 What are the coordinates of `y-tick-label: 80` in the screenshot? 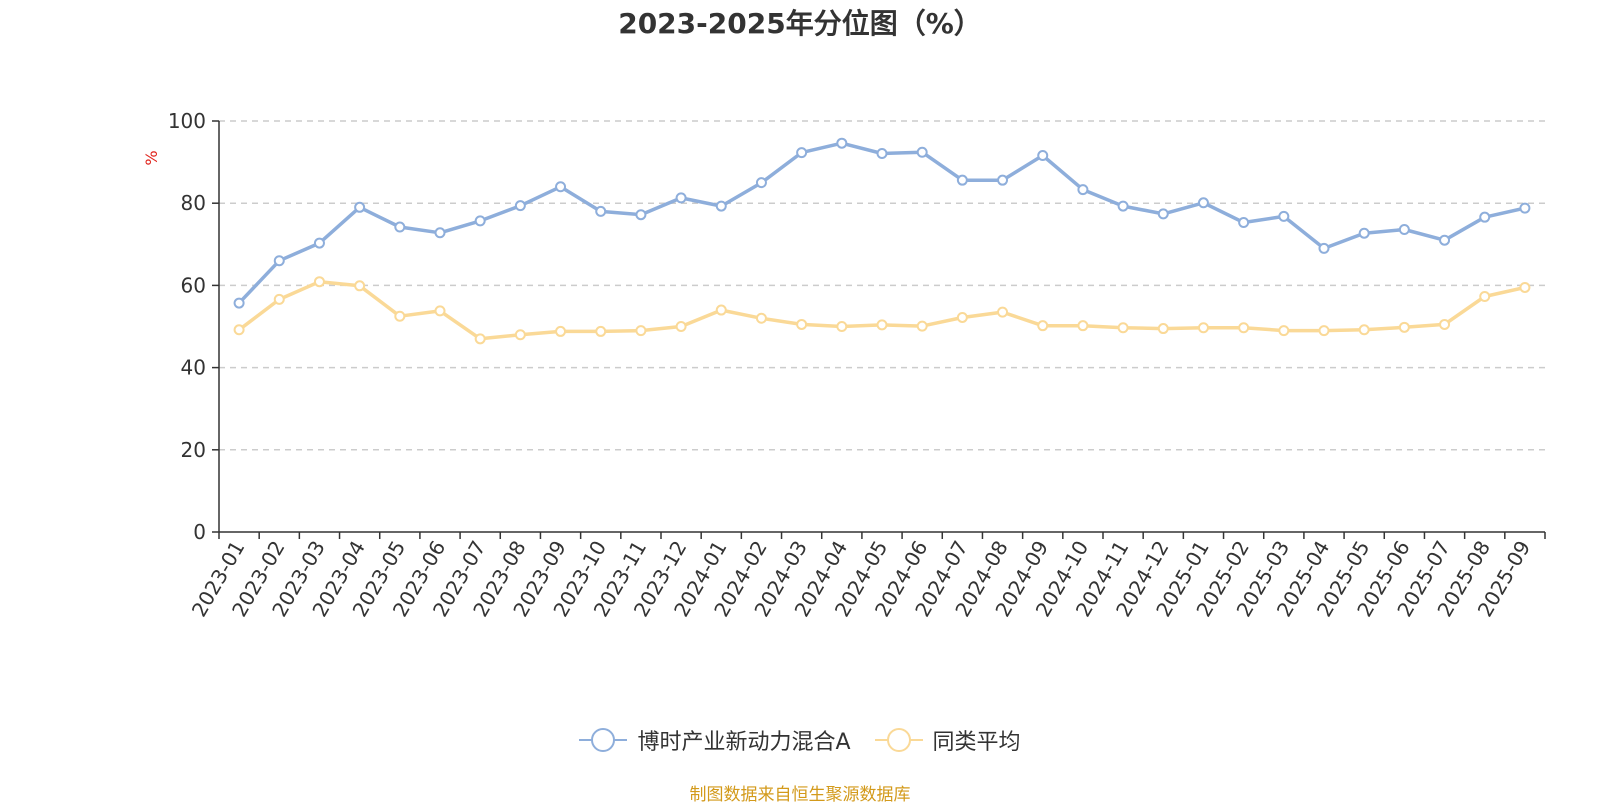 It's located at (193, 203).